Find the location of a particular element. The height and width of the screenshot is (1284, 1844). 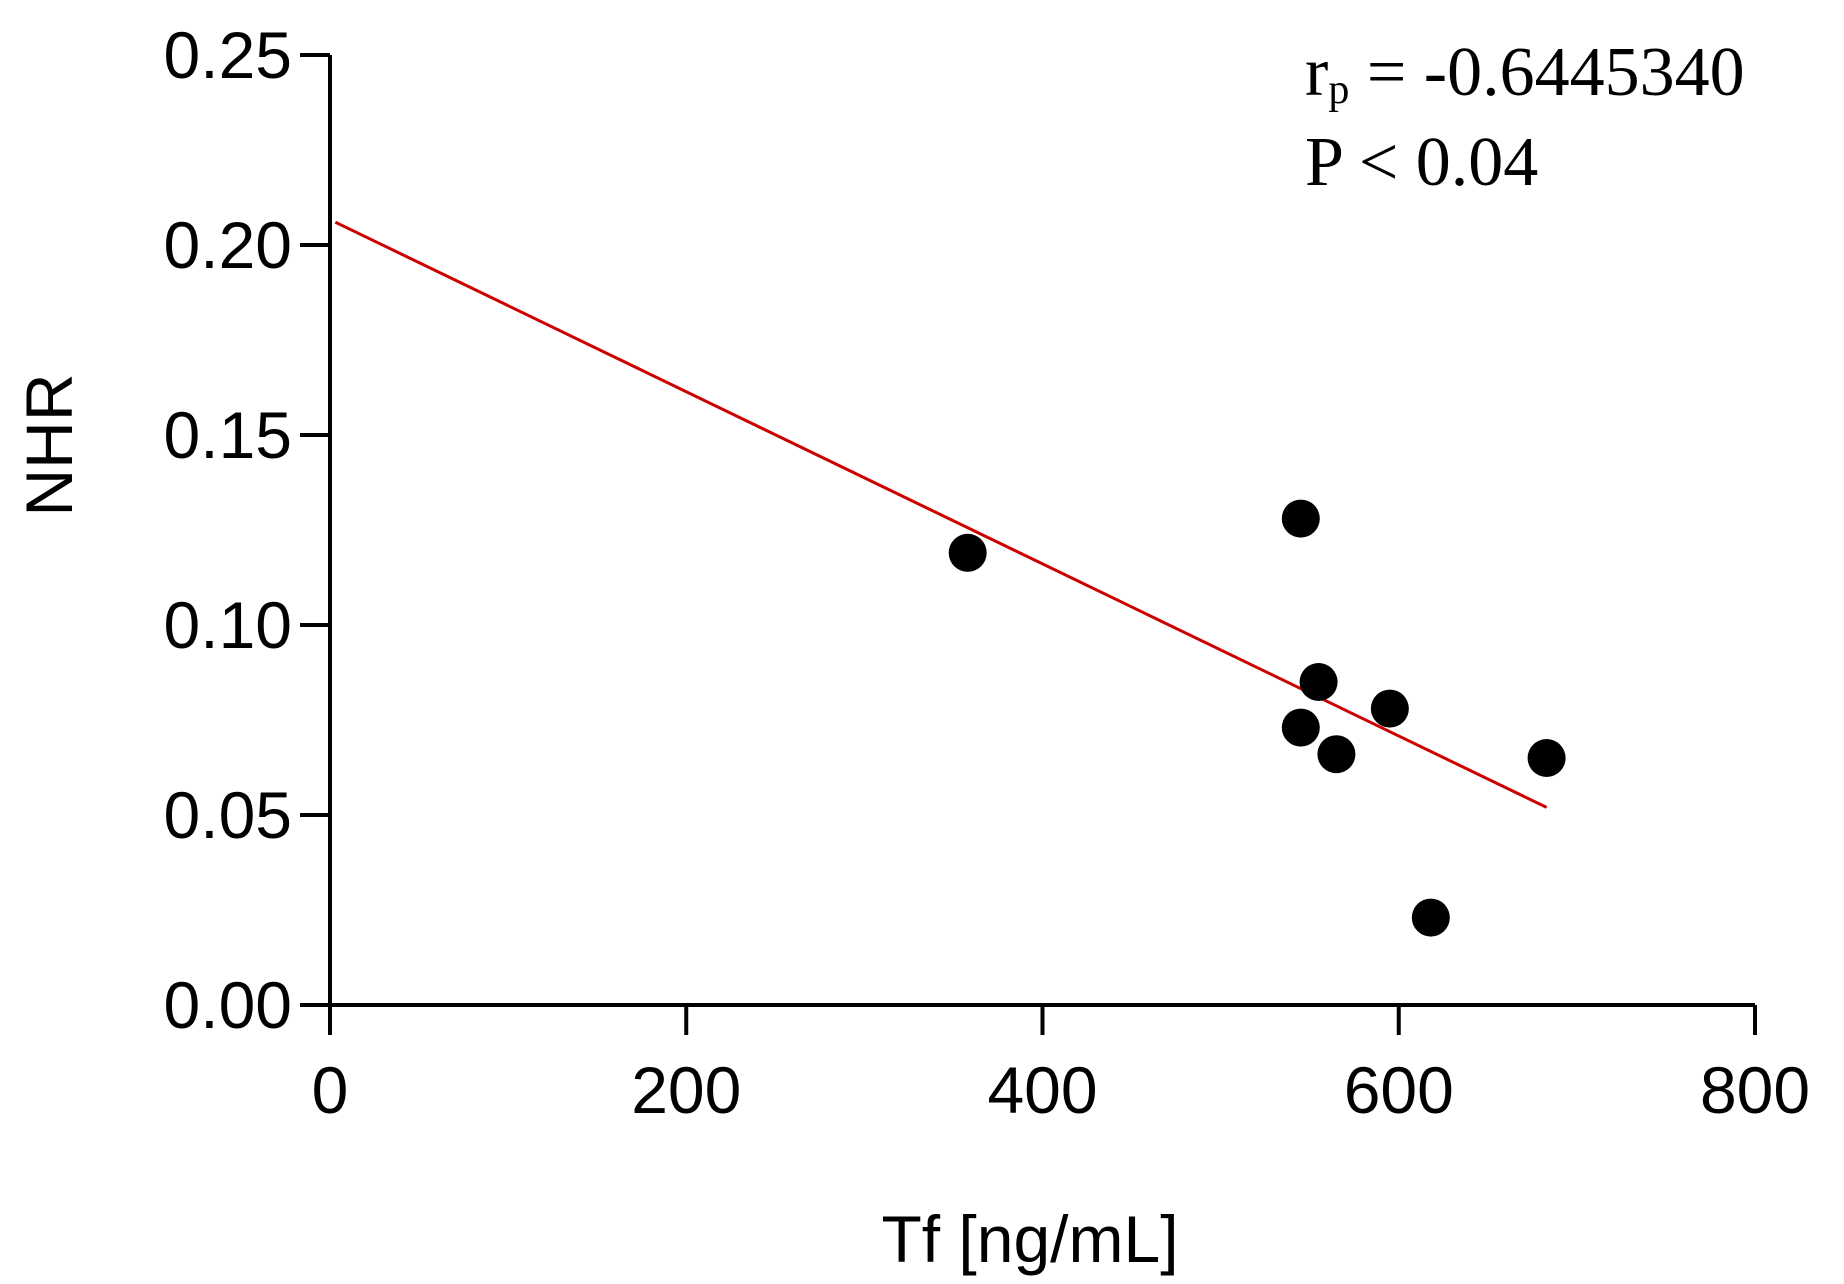

y-axis-ticks: 0.00 0.05 0.10 0.15 0.20 0.25 is located at coordinates (247, 530).